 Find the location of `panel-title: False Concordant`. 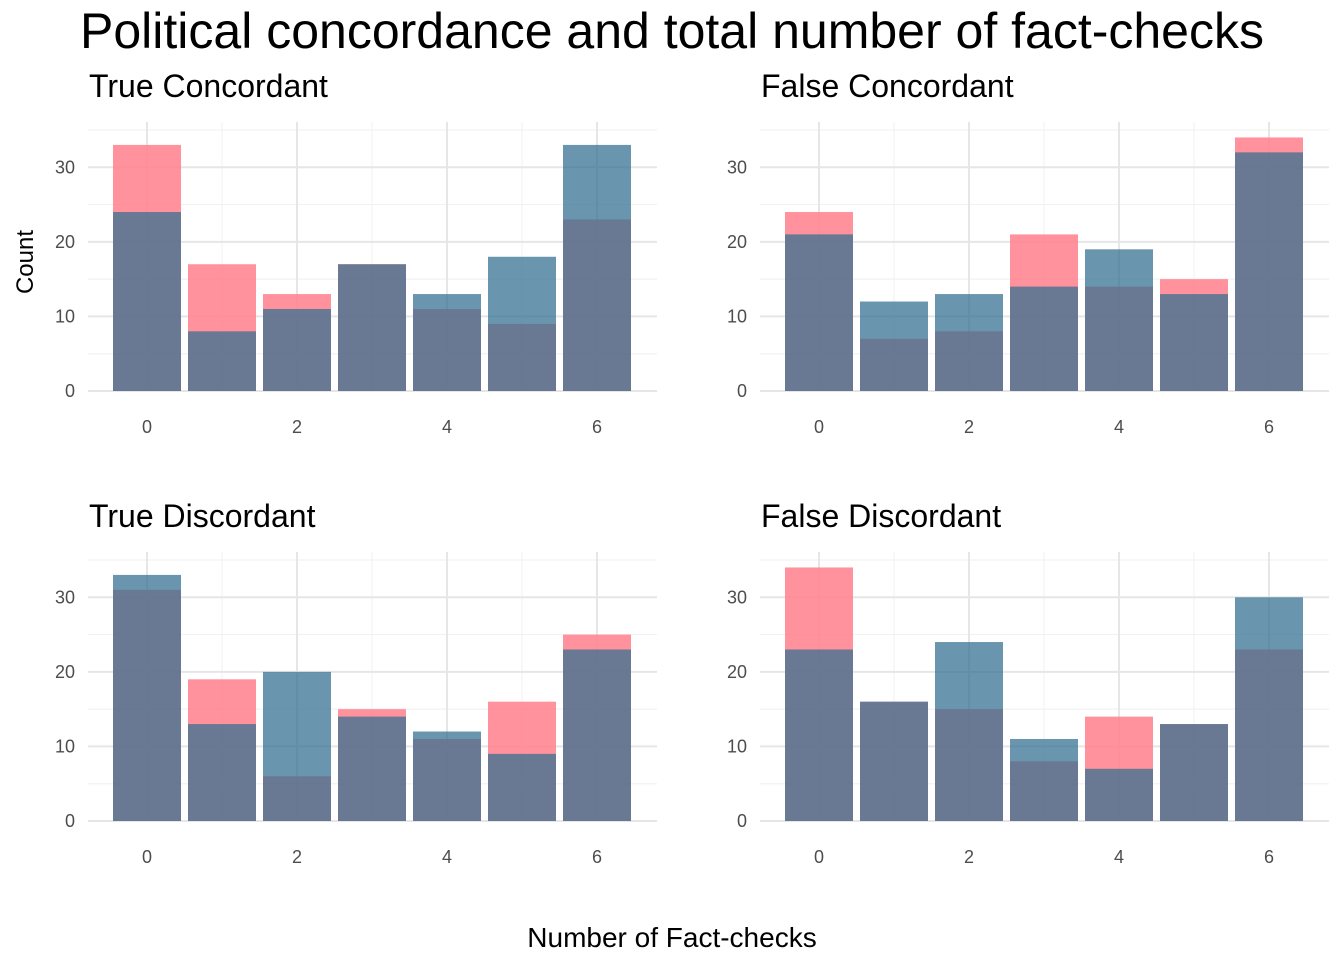

panel-title: False Concordant is located at coordinates (887, 86).